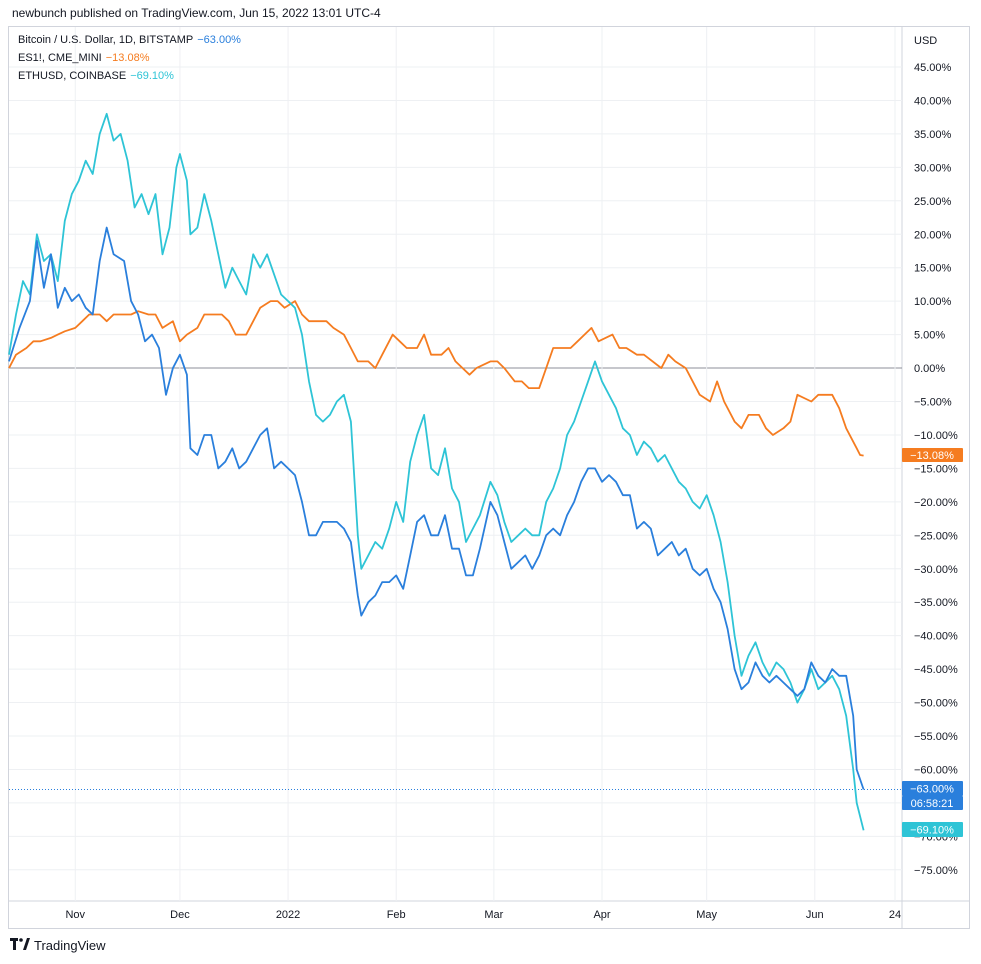 This screenshot has height=964, width=981. Describe the element at coordinates (936, 503) in the screenshot. I see `y-tick-label: −20.00%` at that location.